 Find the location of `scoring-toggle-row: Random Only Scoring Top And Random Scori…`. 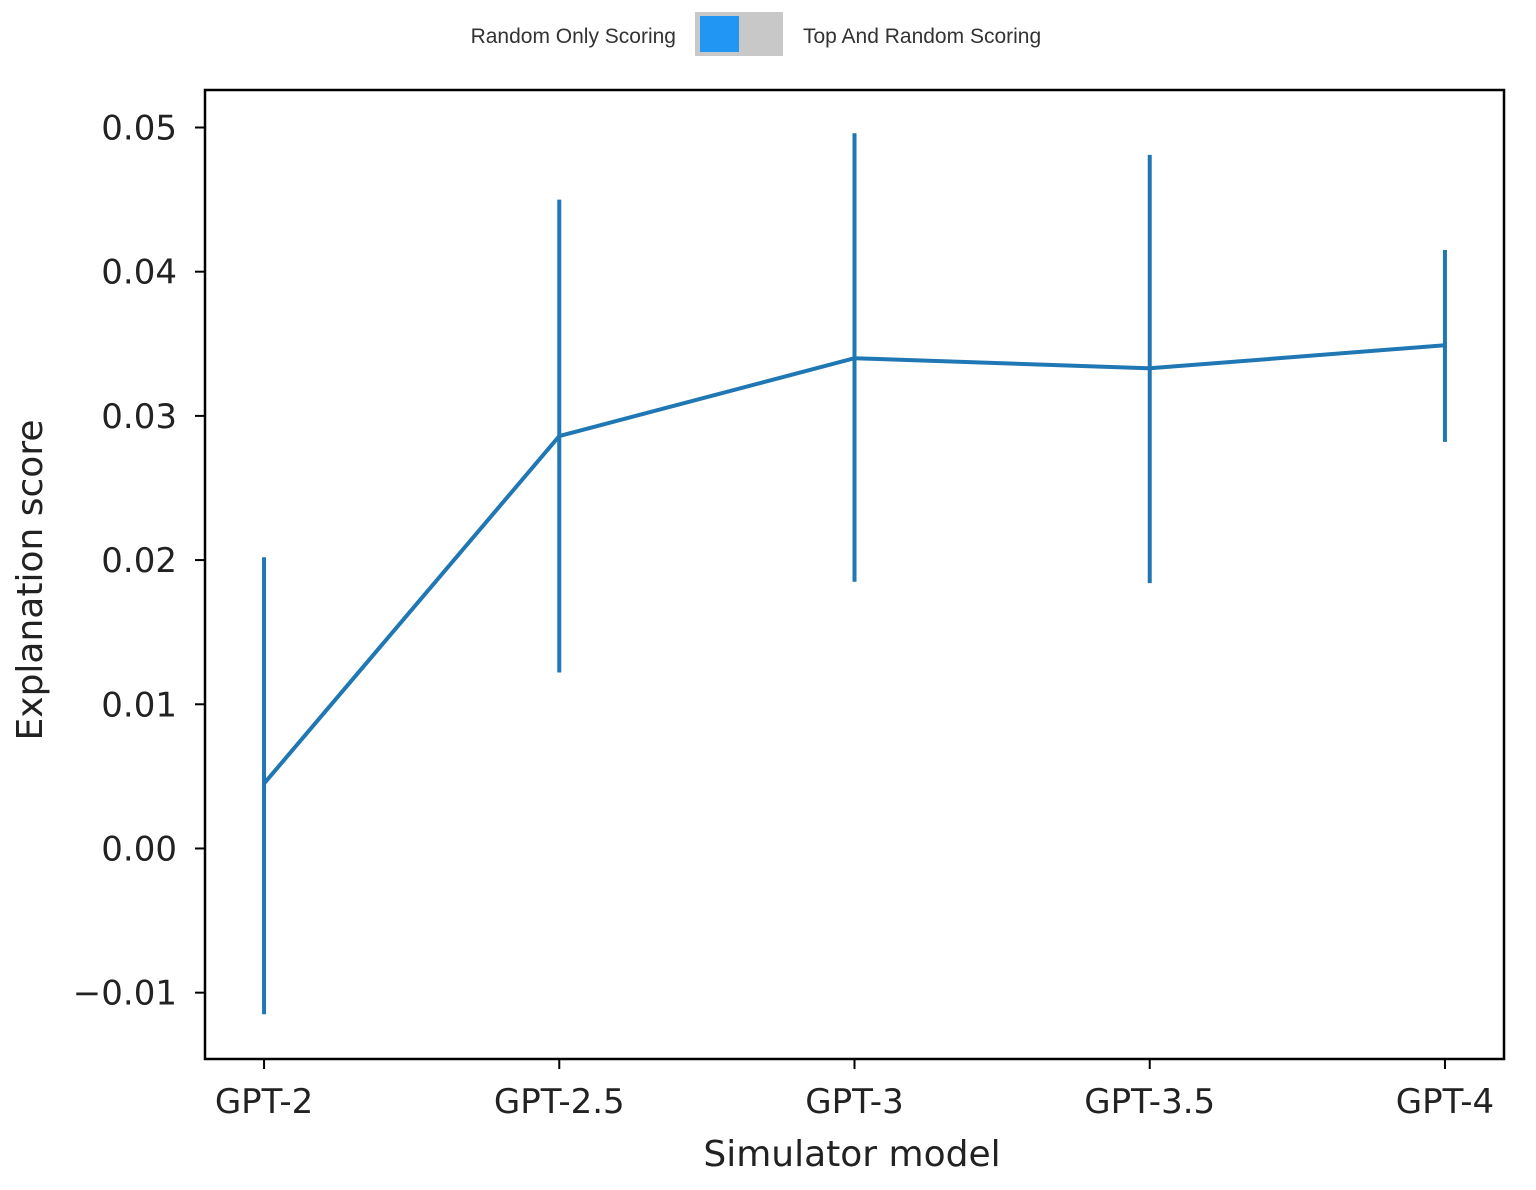

scoring-toggle-row: Random Only Scoring Top And Random Scori… is located at coordinates (768, 34).